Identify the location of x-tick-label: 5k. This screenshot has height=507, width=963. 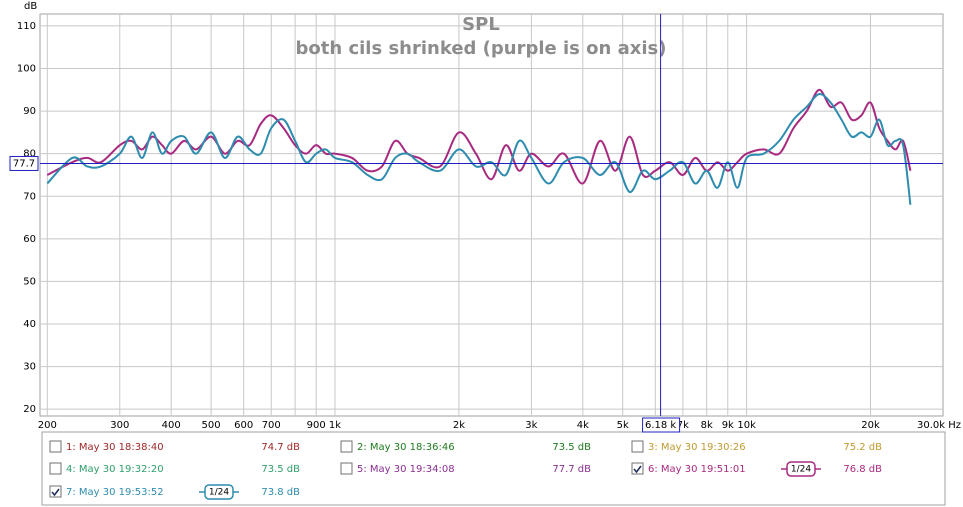
(623, 425).